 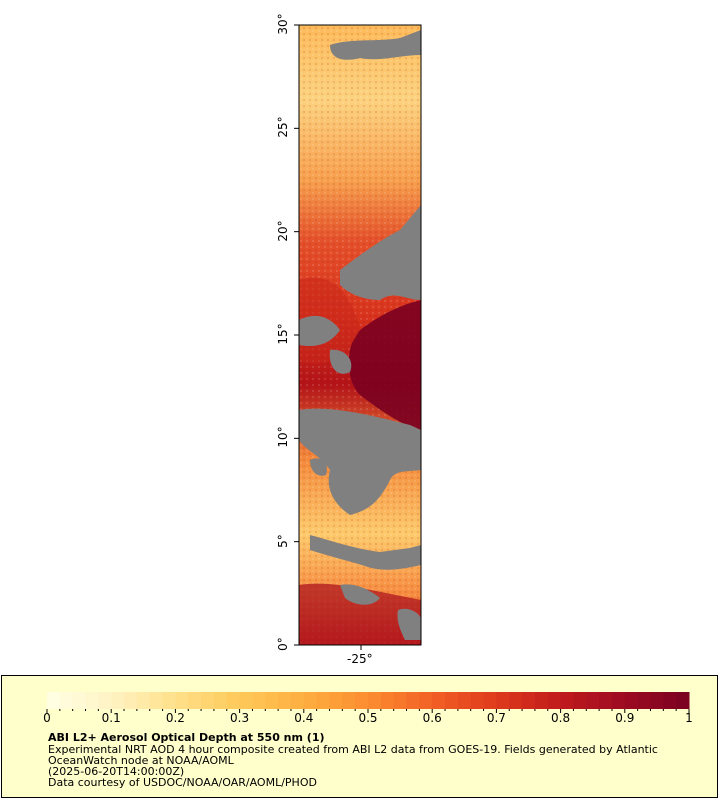 I want to click on colorbar-tick-label: 0.5, so click(x=368, y=718).